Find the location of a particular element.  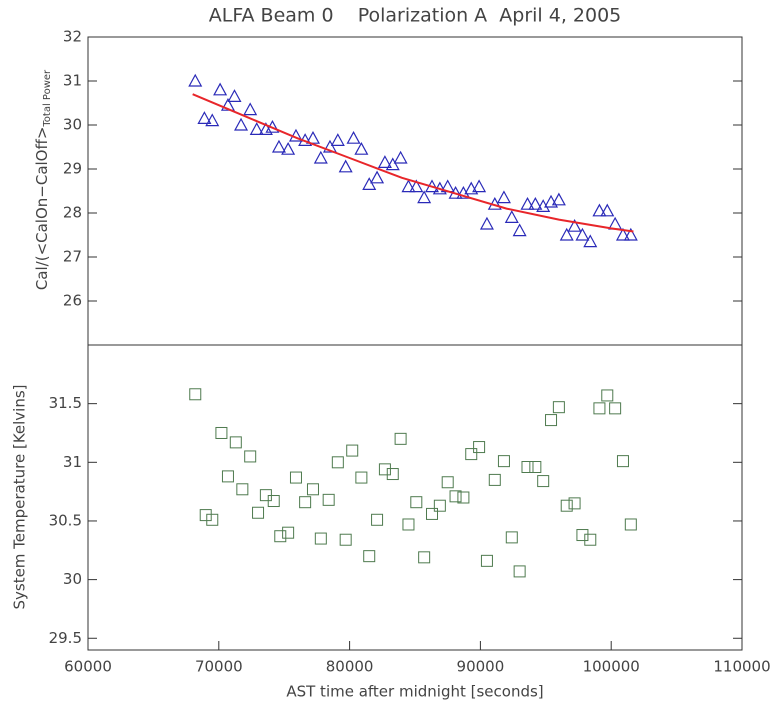

x-tick-label: 90000 is located at coordinates (481, 667).